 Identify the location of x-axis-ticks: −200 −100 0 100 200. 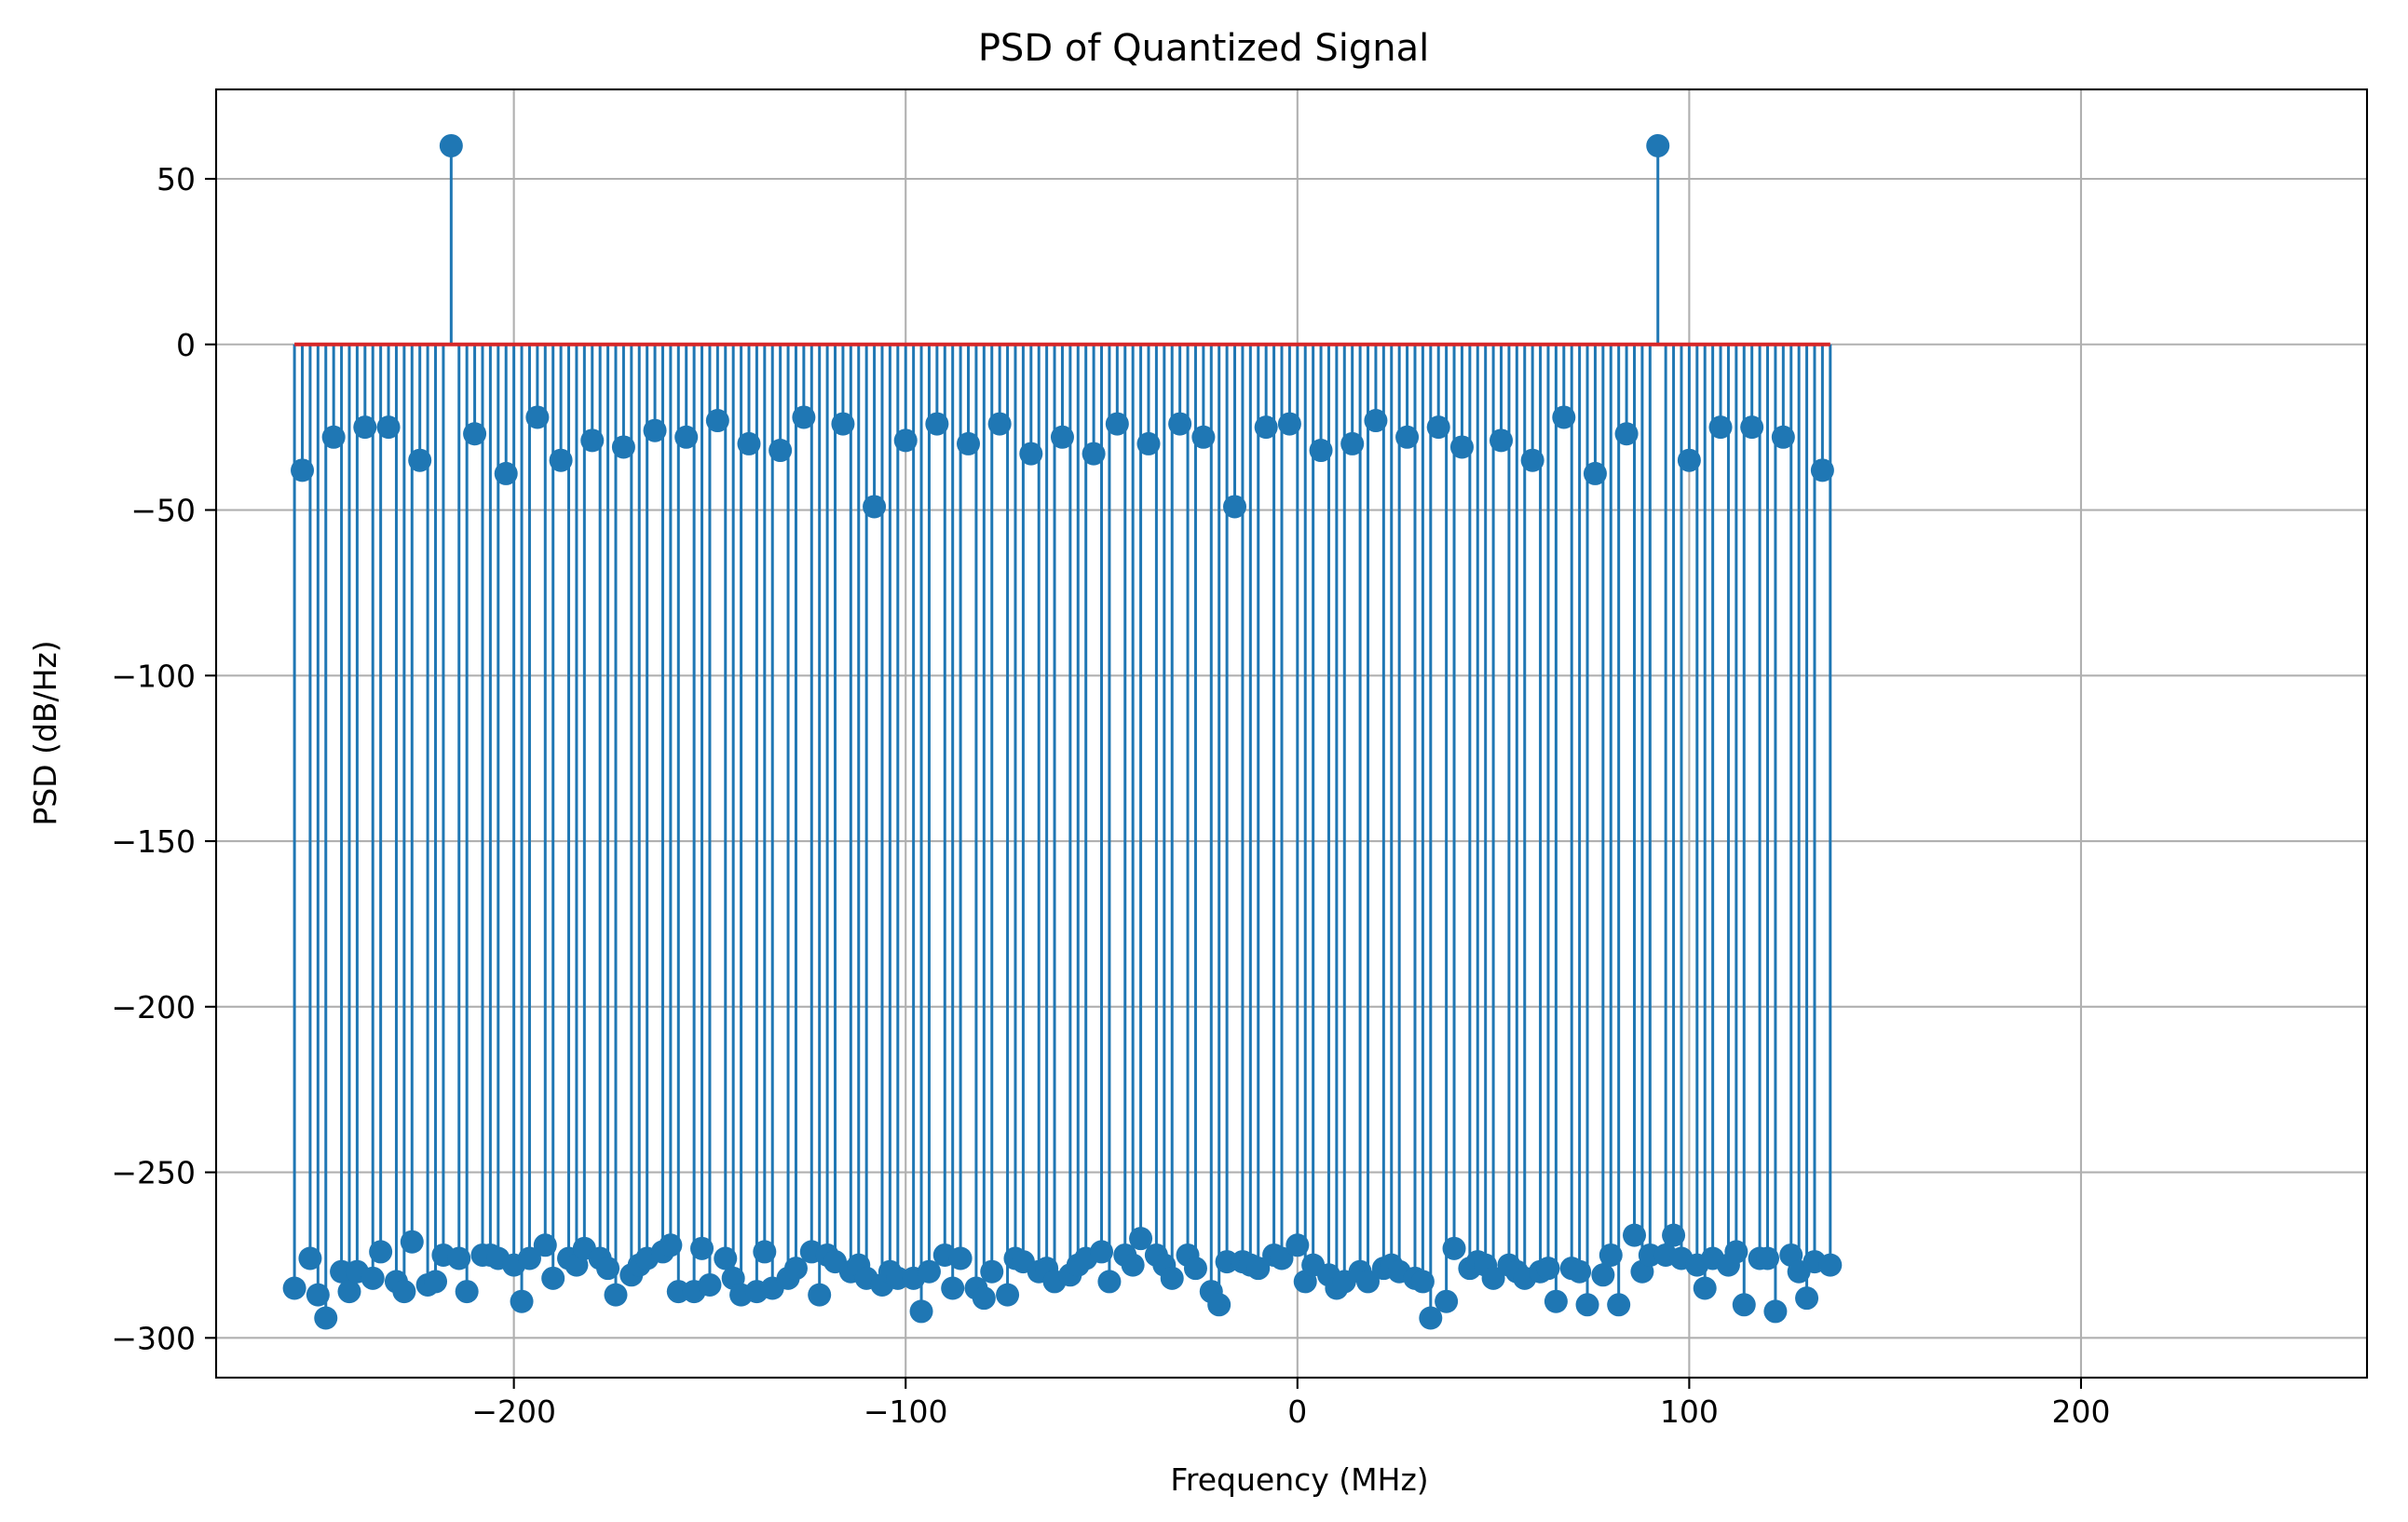
(1290, 1404).